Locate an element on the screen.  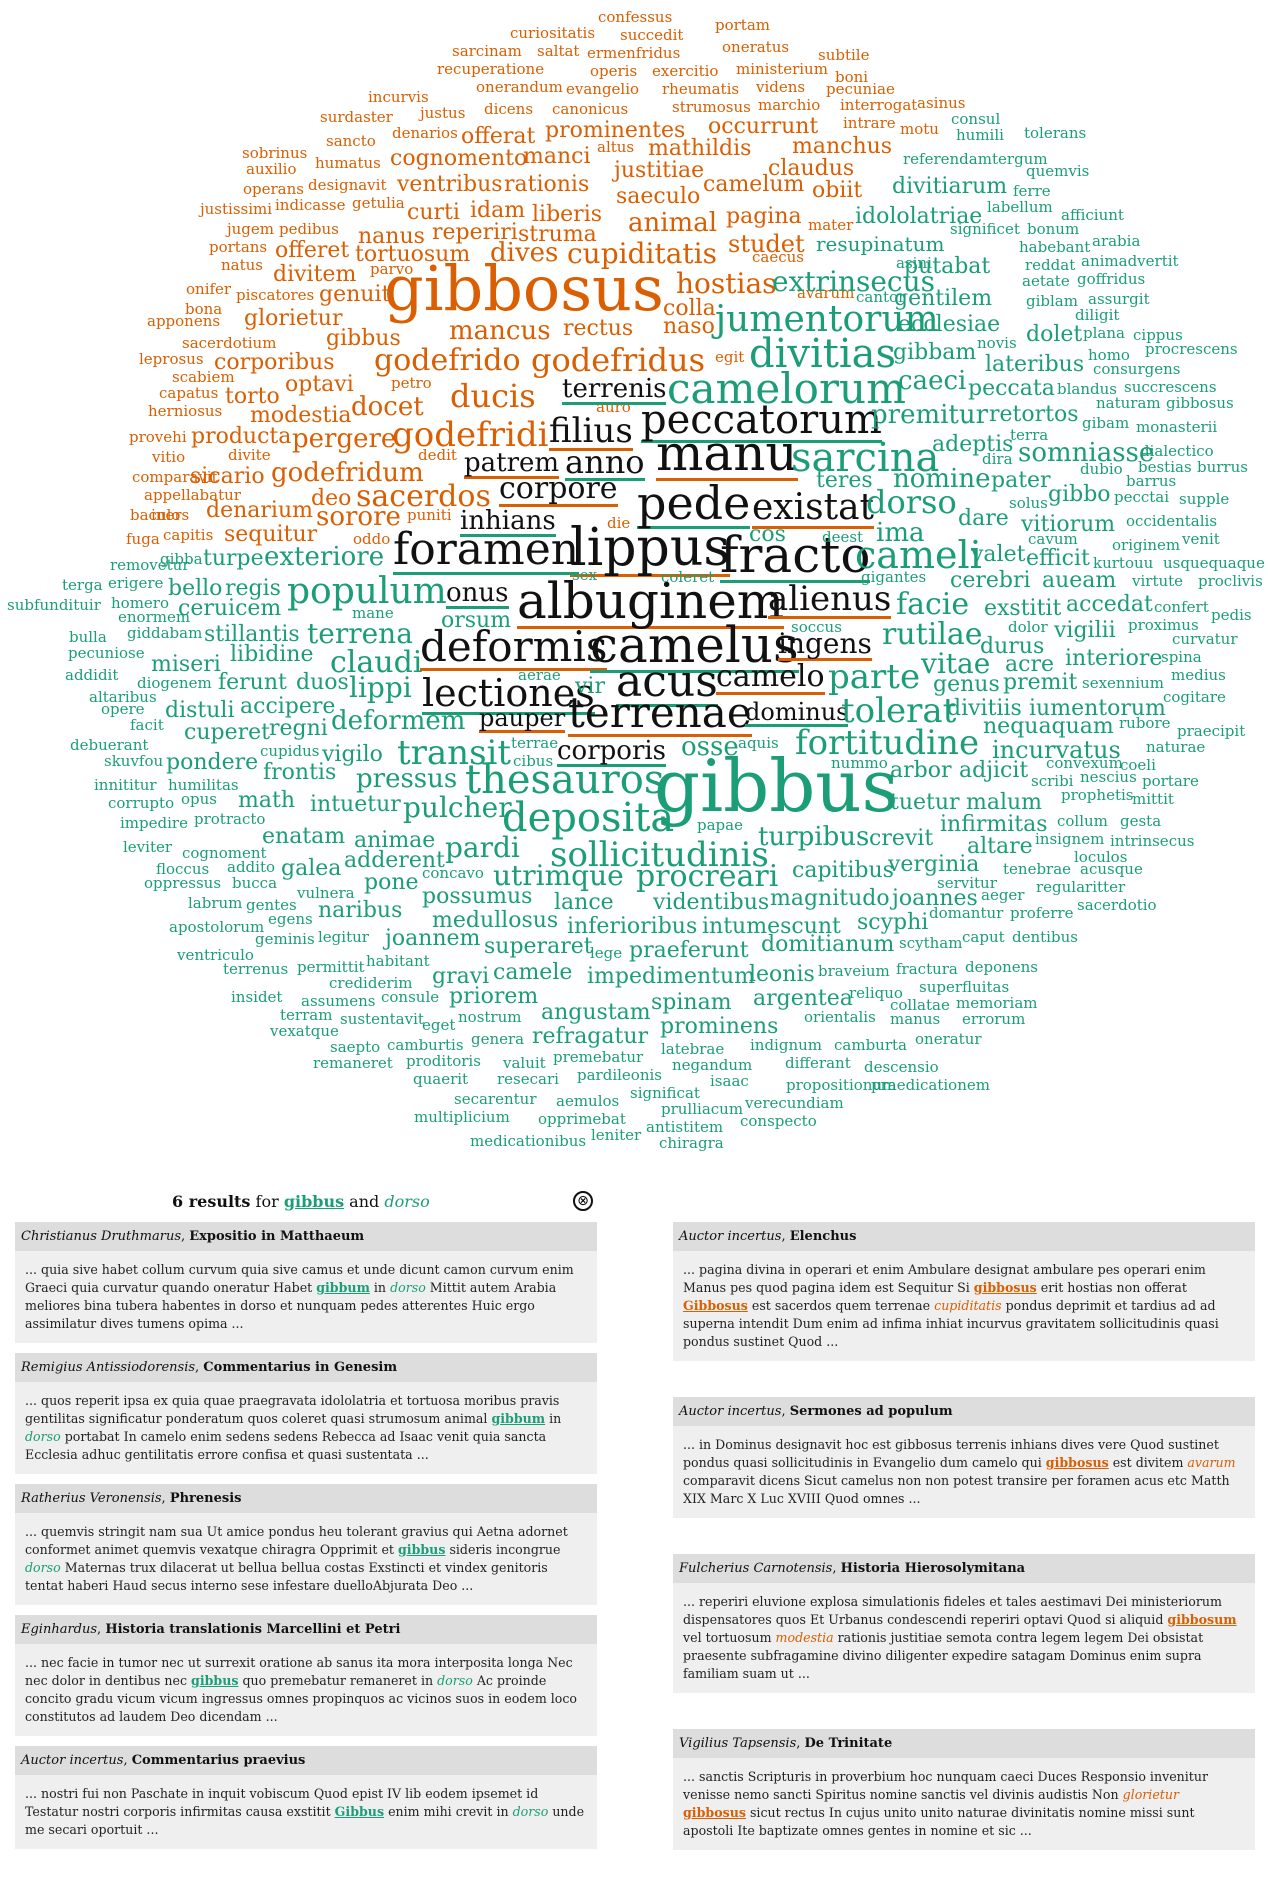
cloud-word: enormem is located at coordinates (154, 617).